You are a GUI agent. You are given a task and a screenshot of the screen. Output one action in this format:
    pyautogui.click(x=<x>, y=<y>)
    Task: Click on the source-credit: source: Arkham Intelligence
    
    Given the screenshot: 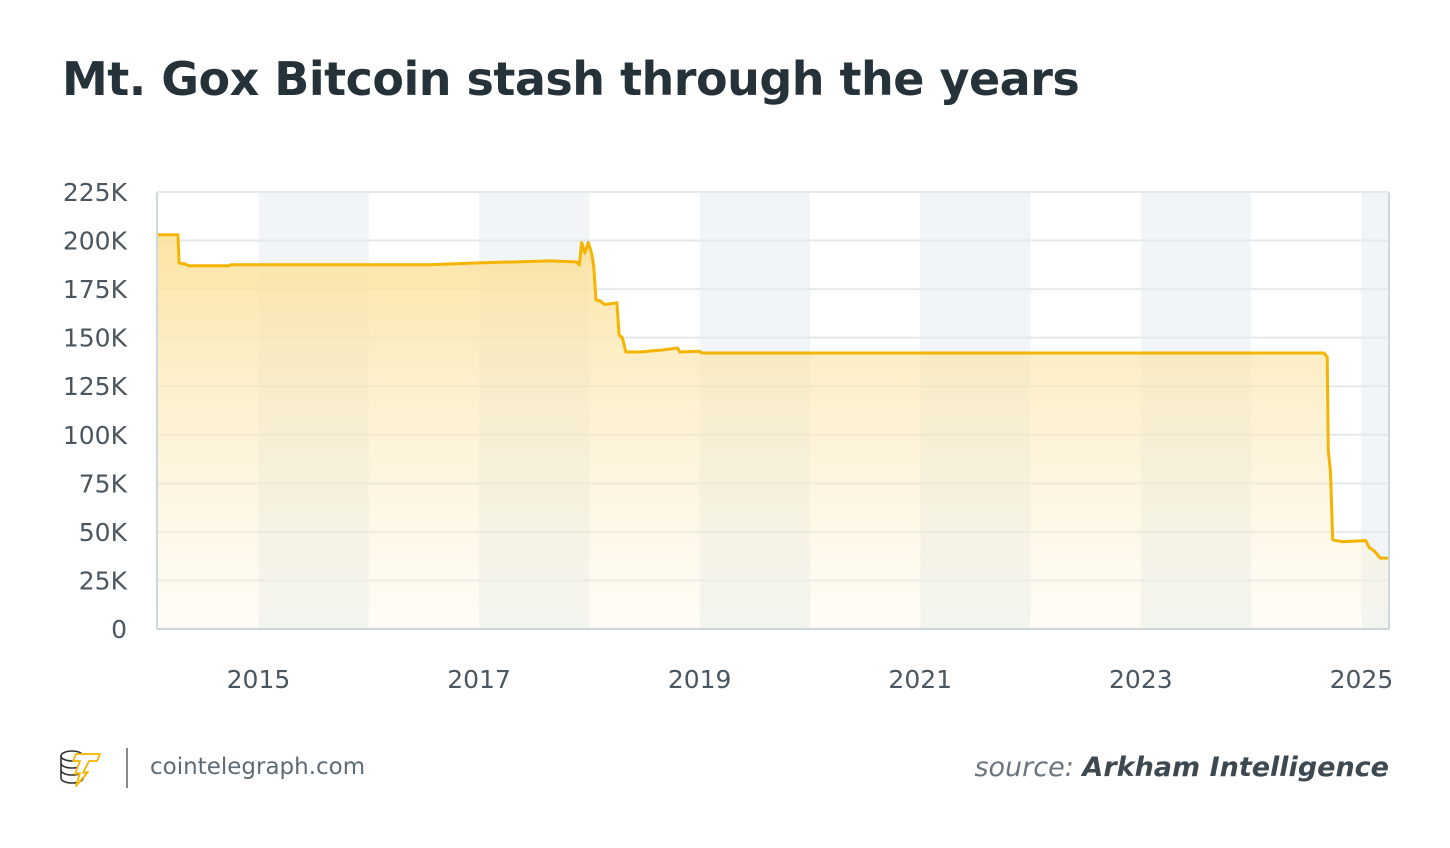 What is the action you would take?
    pyautogui.click(x=1181, y=767)
    